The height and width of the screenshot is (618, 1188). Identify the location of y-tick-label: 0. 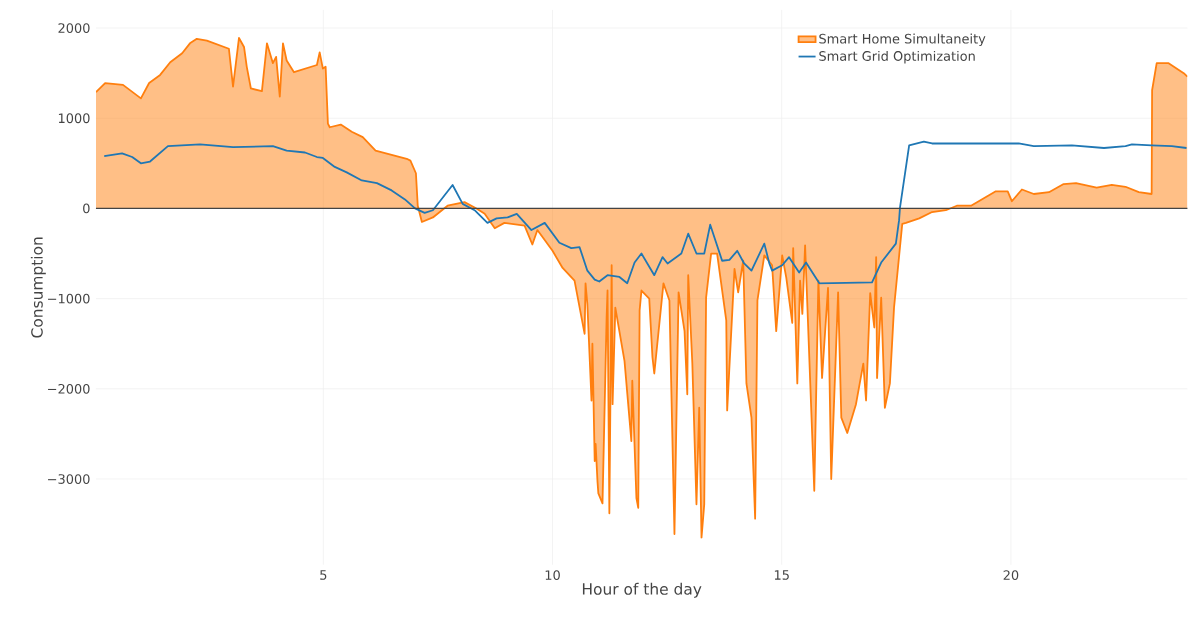
(86, 208).